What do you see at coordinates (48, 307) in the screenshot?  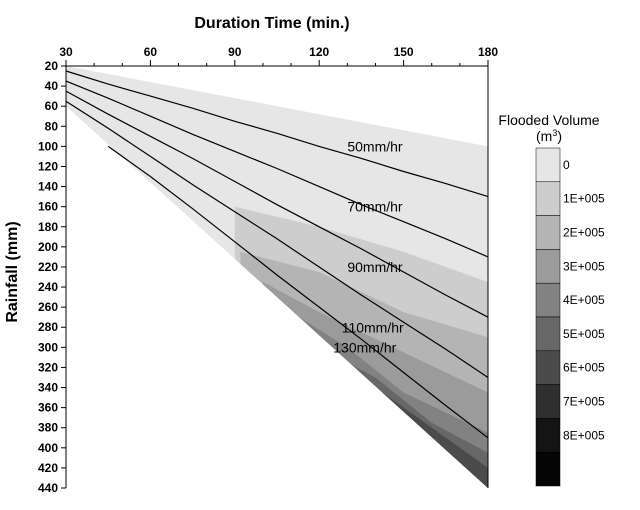 I see `y-tick-label: 260` at bounding box center [48, 307].